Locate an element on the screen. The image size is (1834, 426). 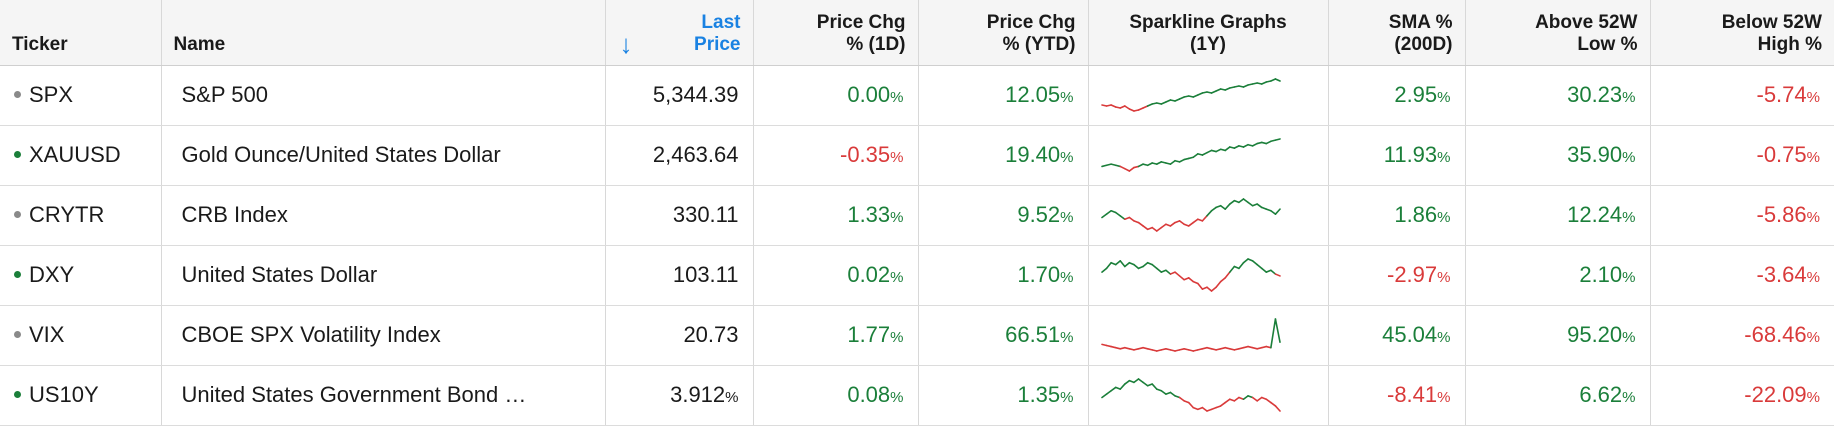
cell-last-price: 2,463.64 is located at coordinates (679, 155).